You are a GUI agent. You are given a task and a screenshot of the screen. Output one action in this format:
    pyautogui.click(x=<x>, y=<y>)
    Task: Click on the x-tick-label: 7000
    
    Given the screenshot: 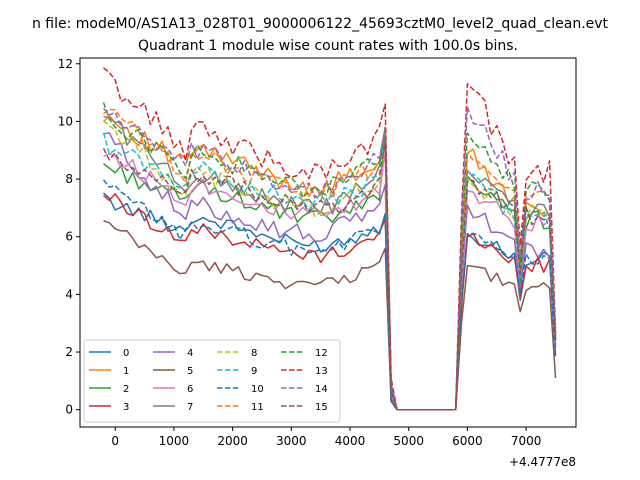 What is the action you would take?
    pyautogui.click(x=526, y=441)
    